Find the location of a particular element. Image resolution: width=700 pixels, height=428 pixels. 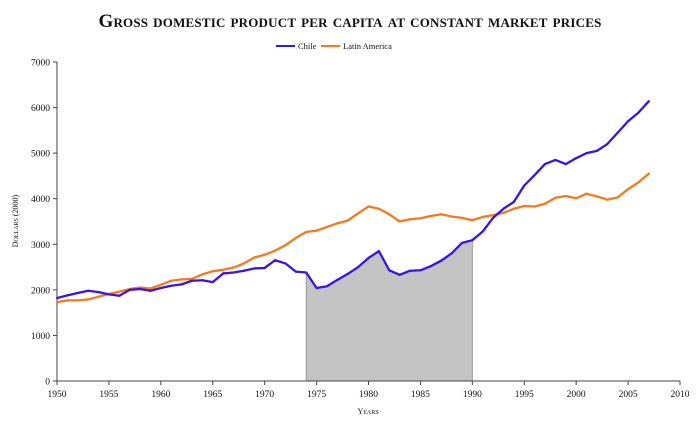

x-tick-label: 2000 is located at coordinates (576, 395).